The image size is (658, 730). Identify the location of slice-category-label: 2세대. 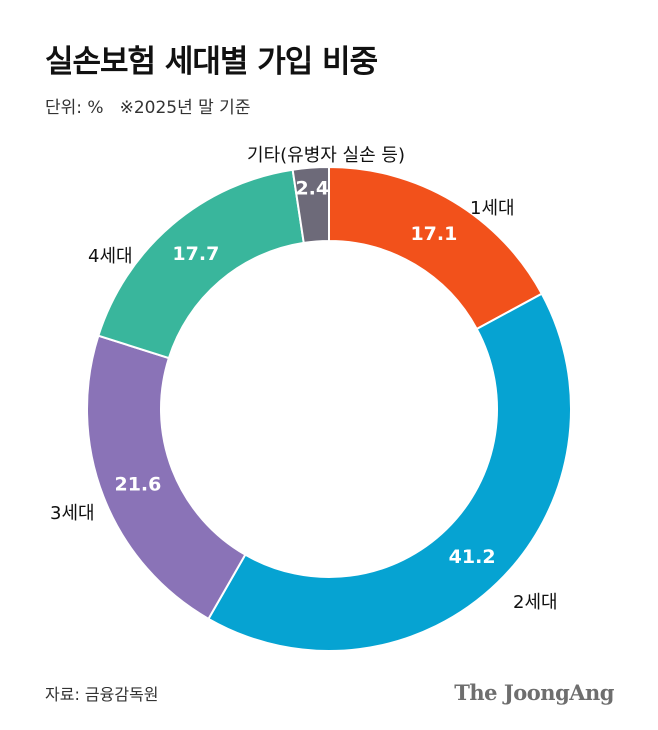
(535, 602).